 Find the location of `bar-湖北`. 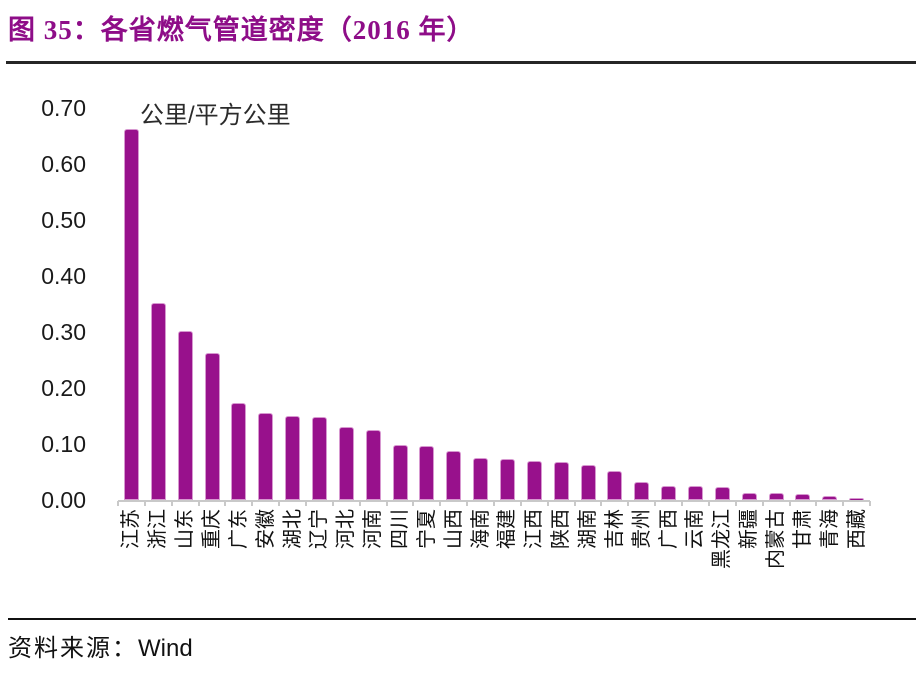

bar-湖北 is located at coordinates (293, 458).